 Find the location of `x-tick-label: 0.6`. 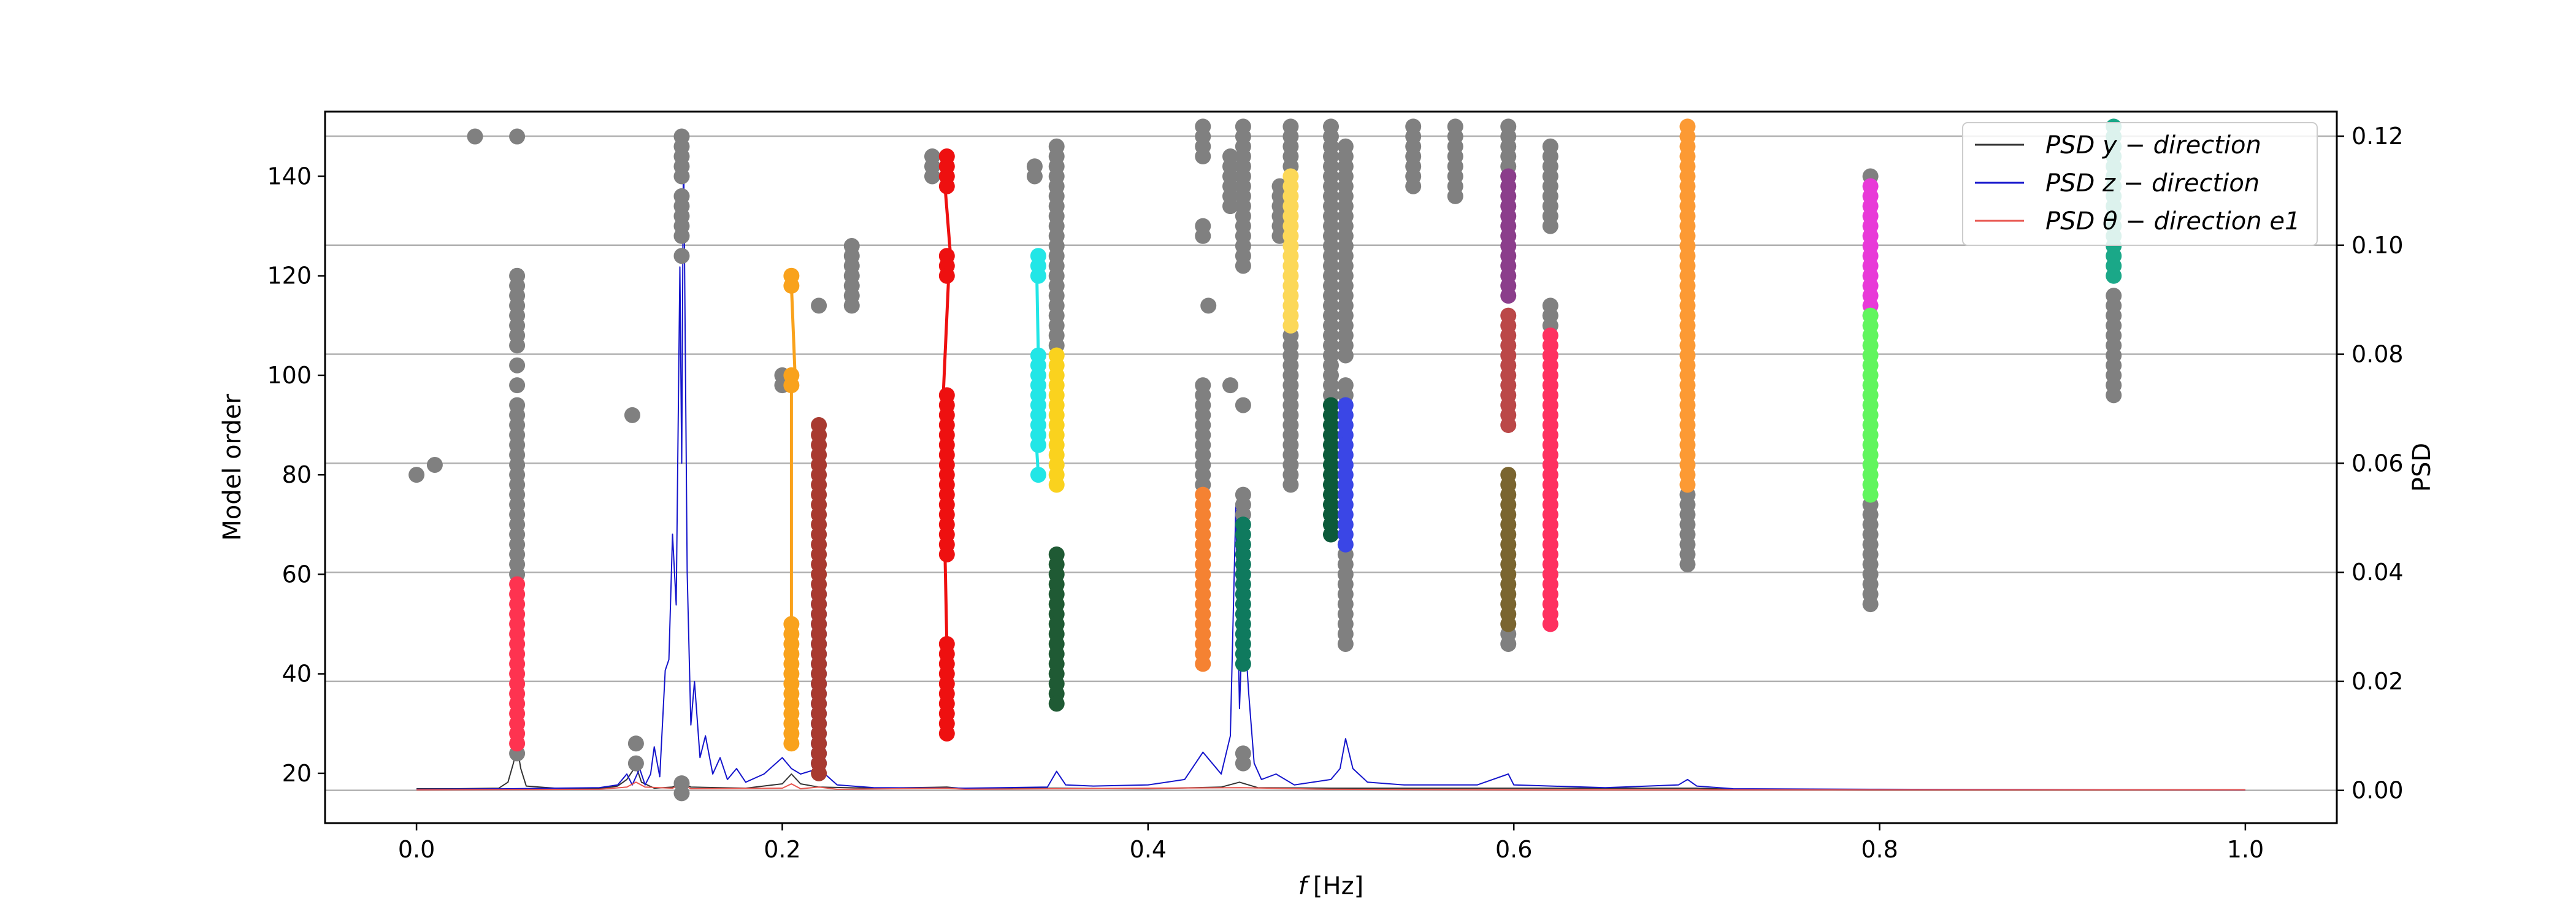

x-tick-label: 0.6 is located at coordinates (1513, 849).